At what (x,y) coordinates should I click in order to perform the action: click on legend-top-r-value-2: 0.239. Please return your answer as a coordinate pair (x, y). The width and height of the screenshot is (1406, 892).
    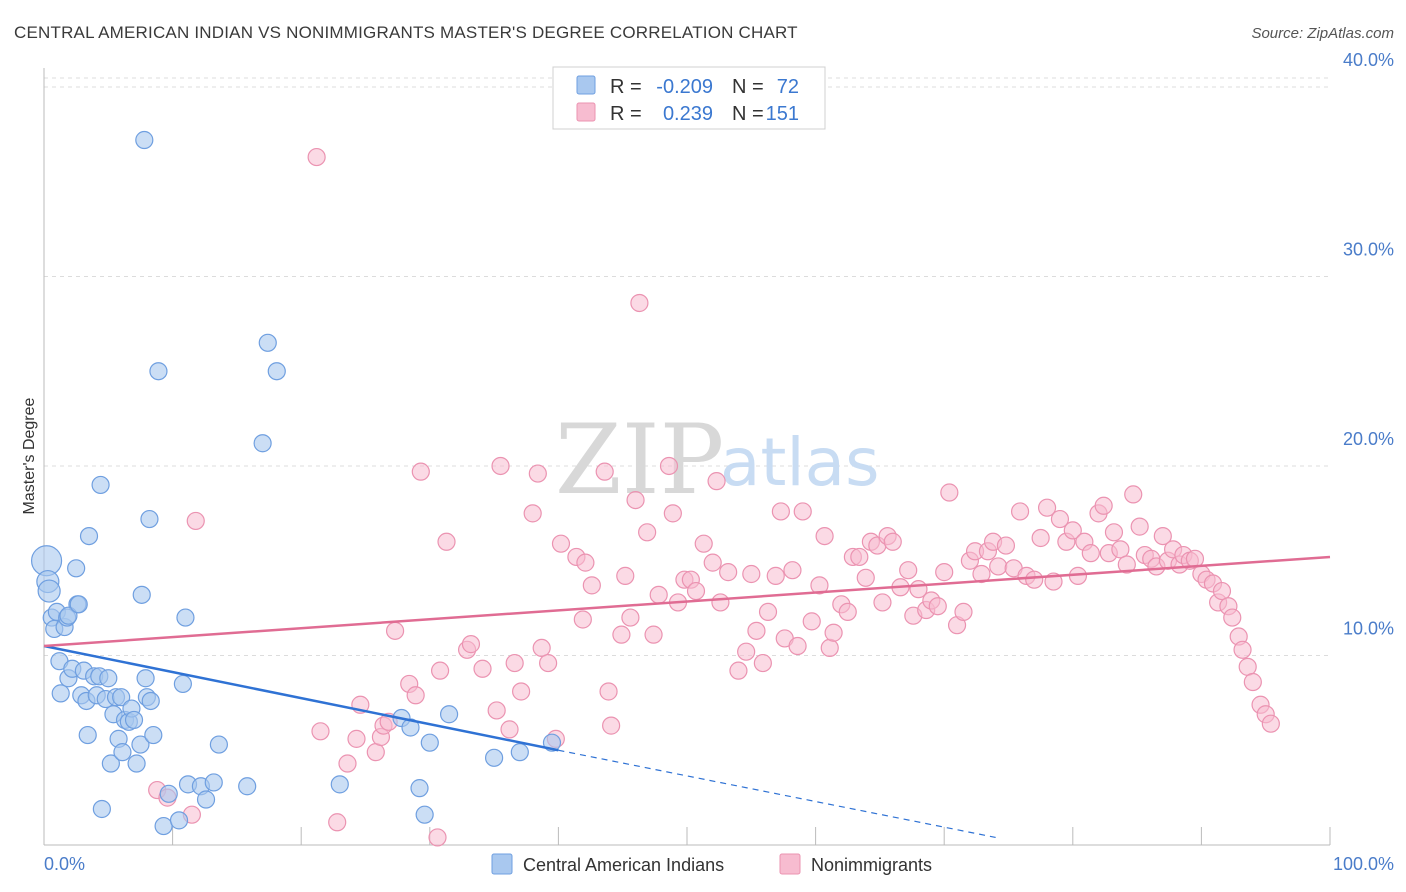
    Looking at the image, I should click on (688, 114).